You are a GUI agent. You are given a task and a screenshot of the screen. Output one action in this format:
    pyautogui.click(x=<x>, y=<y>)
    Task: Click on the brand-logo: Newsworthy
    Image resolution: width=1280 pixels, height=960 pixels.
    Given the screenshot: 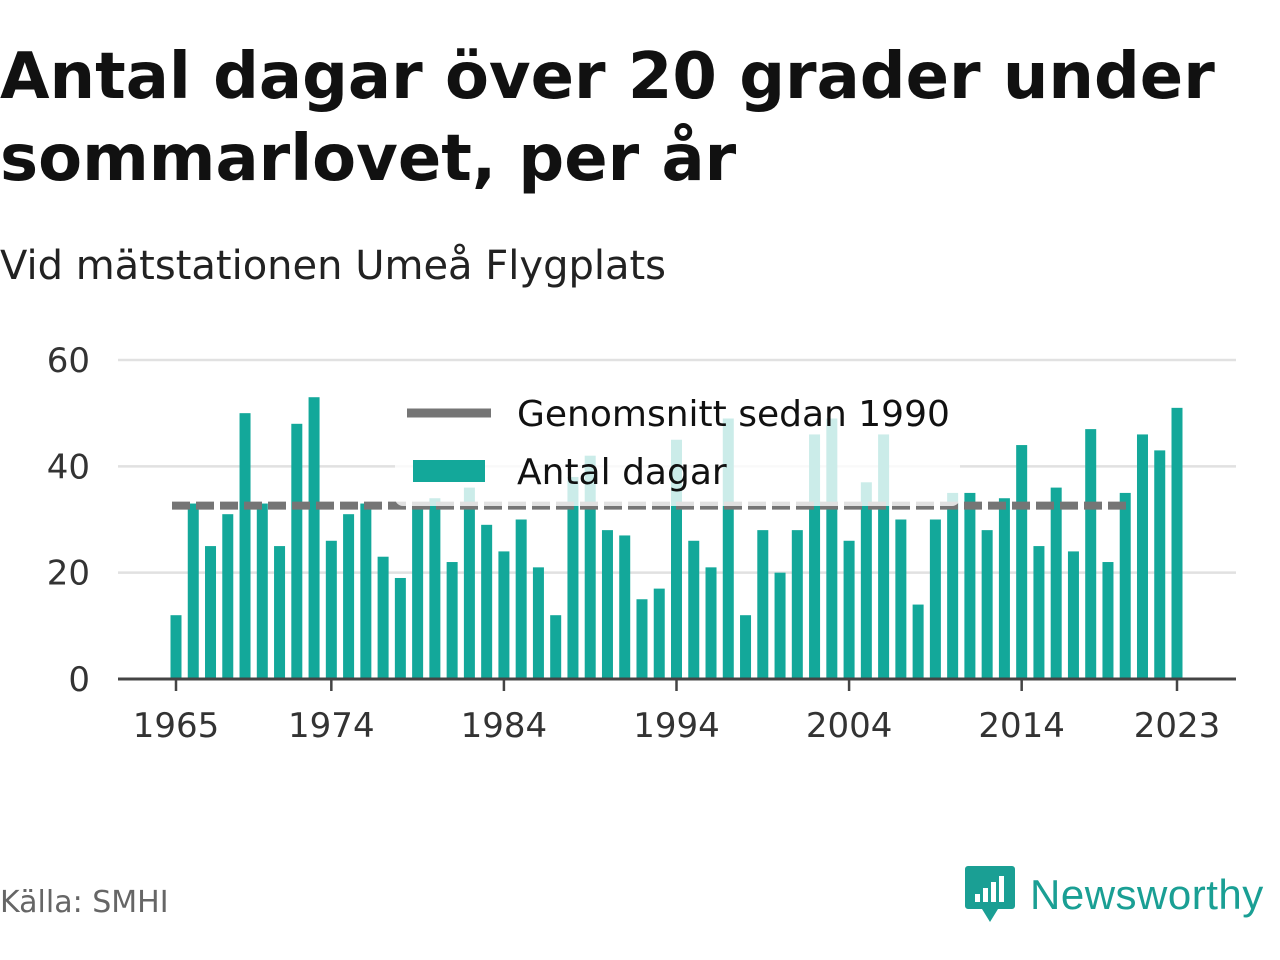 What is the action you would take?
    pyautogui.click(x=1114, y=895)
    